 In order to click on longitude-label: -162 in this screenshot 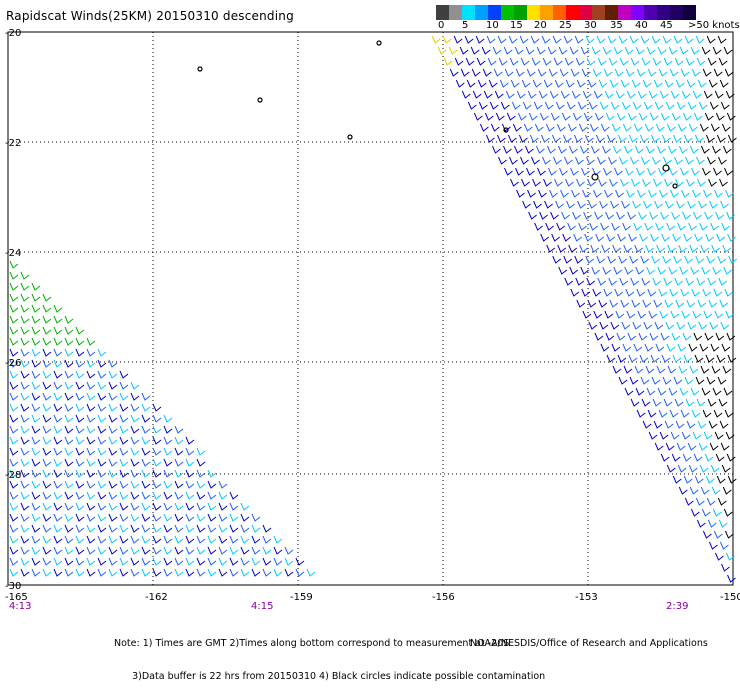, I will do `click(156, 597)`.